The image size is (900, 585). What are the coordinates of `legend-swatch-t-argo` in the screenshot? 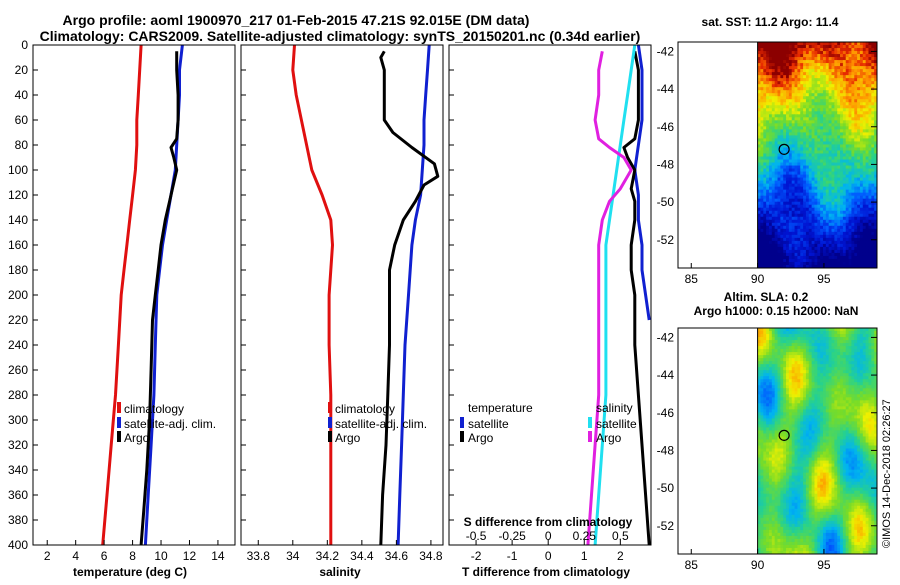 It's located at (462, 436).